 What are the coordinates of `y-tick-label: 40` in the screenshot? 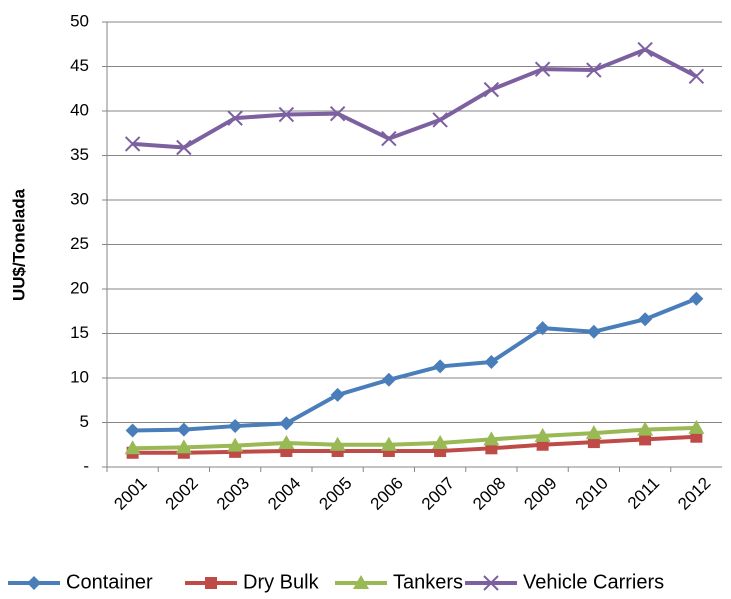 It's located at (79, 109).